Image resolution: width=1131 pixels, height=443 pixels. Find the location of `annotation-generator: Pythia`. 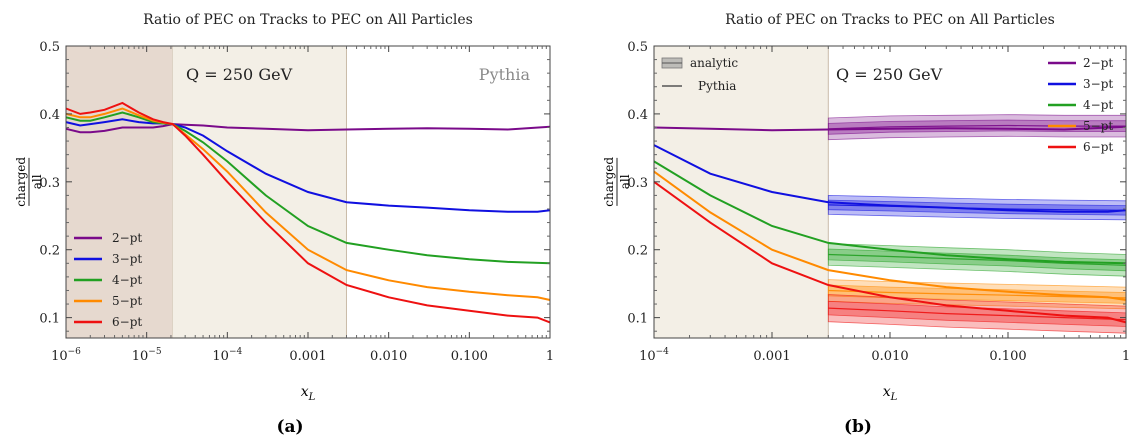

annotation-generator: Pythia is located at coordinates (505, 74).